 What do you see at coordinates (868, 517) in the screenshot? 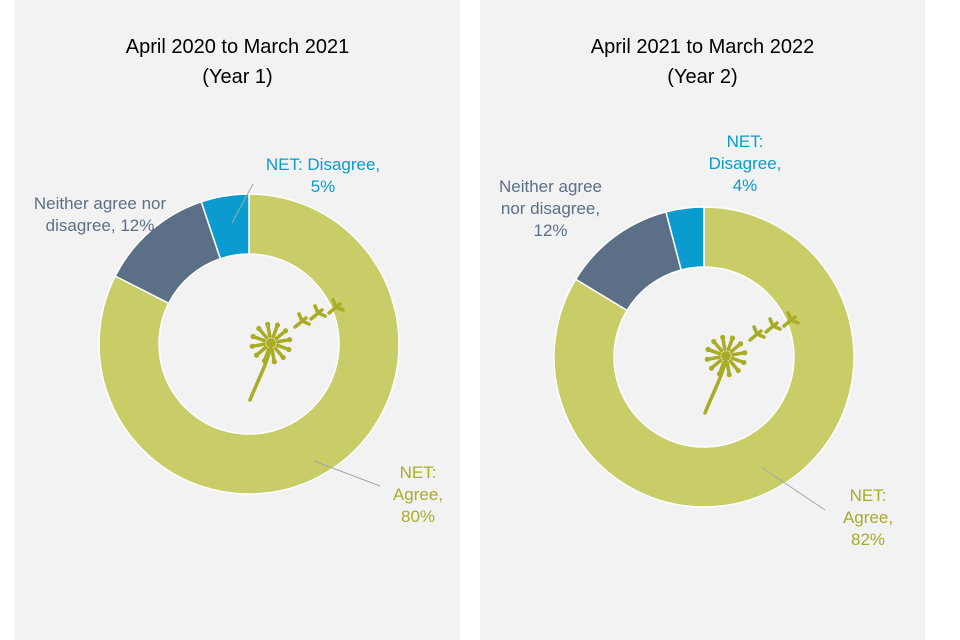
I see `data-label-agree: NET: Agree, 82%` at bounding box center [868, 517].